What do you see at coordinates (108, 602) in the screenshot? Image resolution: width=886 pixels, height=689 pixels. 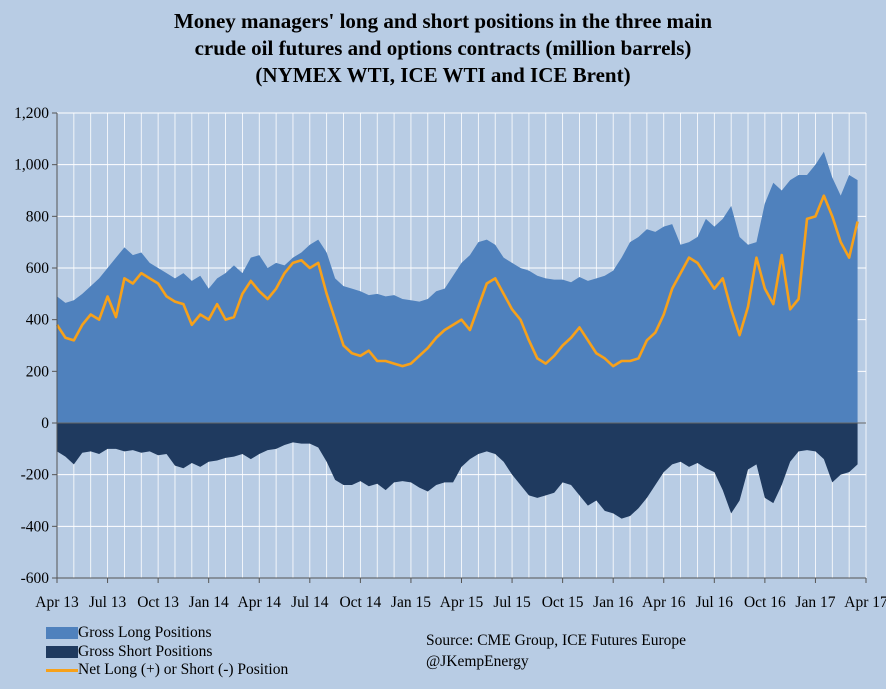 I see `x-tick-label: Jul 13` at bounding box center [108, 602].